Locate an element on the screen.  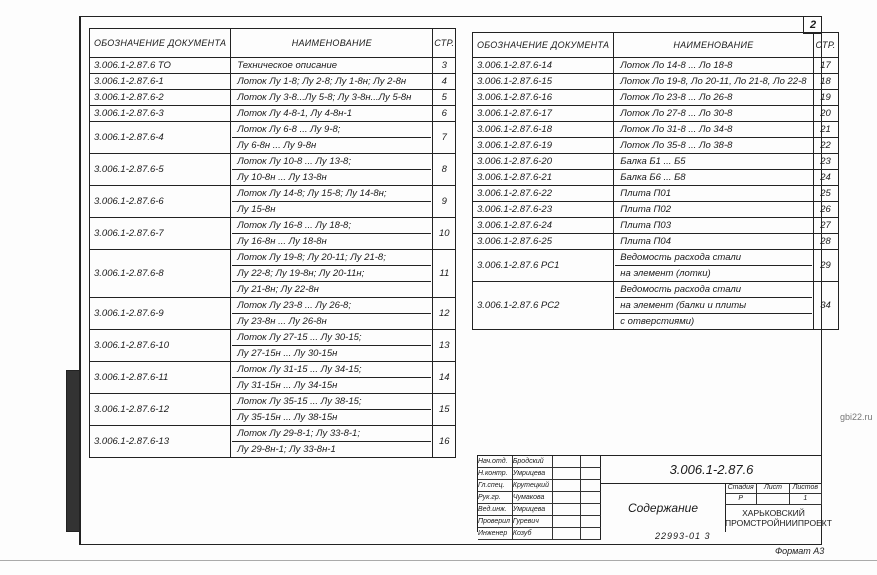
signature-role: Рук.гр. is located at coordinates (495, 497).